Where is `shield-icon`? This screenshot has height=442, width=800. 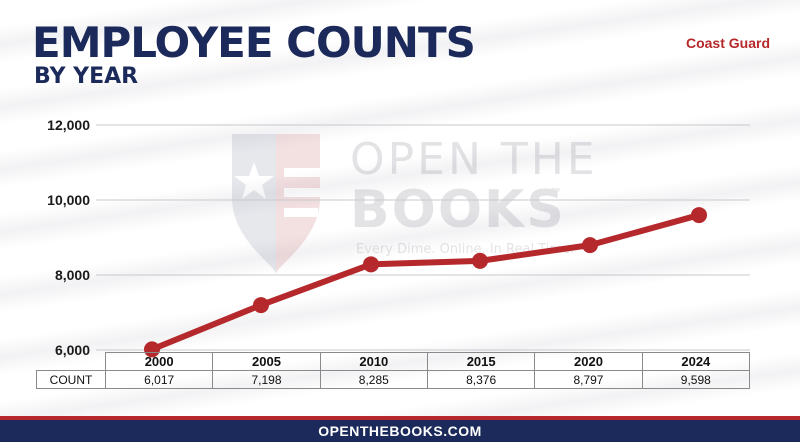 shield-icon is located at coordinates (276, 204).